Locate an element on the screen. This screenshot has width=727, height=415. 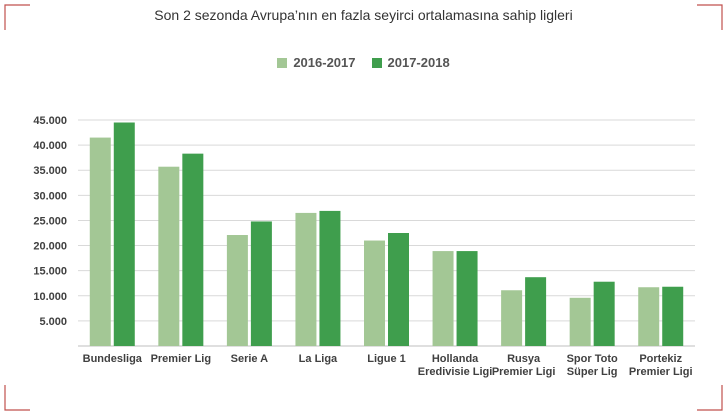
bar-la-liga-2017-2018 is located at coordinates (330, 278).